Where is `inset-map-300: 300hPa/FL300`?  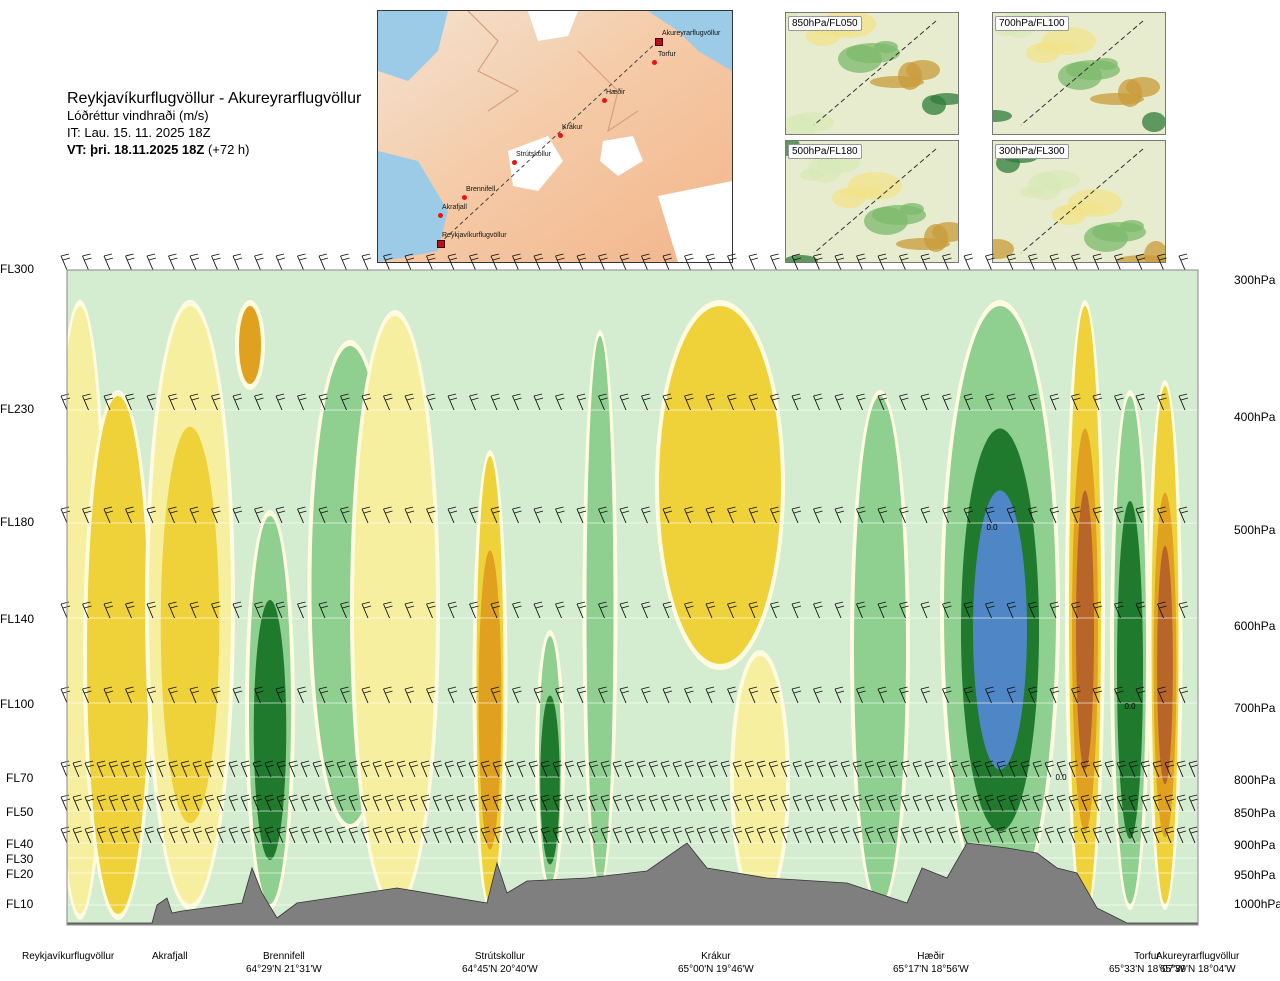
inset-map-300: 300hPa/FL300 is located at coordinates (1079, 201).